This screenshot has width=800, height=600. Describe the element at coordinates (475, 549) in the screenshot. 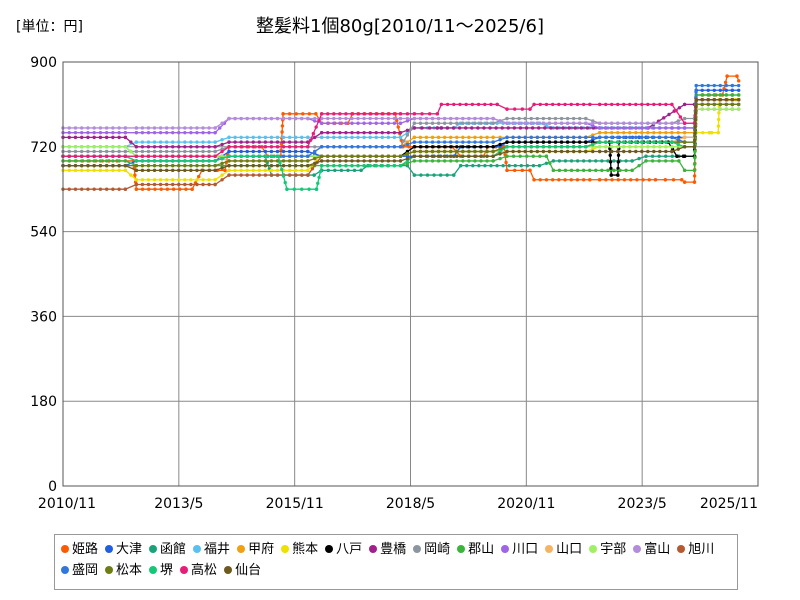

I see `legend-item: 郡山` at that location.